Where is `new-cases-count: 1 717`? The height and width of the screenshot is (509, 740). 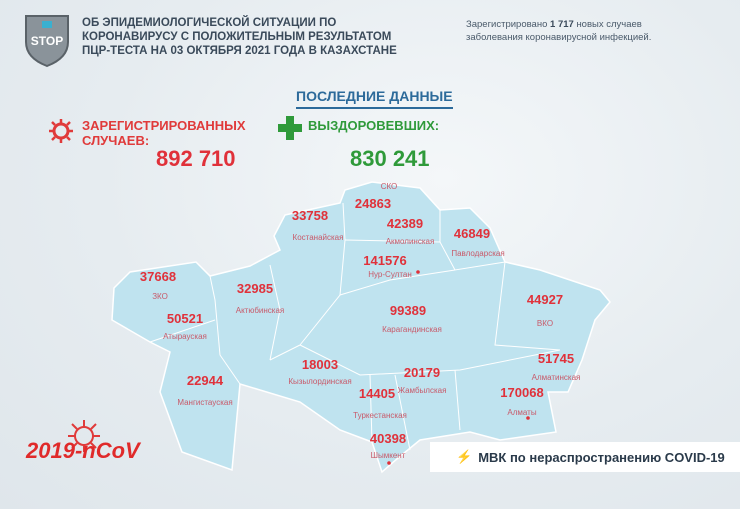
new-cases-count: 1 717 is located at coordinates (562, 24).